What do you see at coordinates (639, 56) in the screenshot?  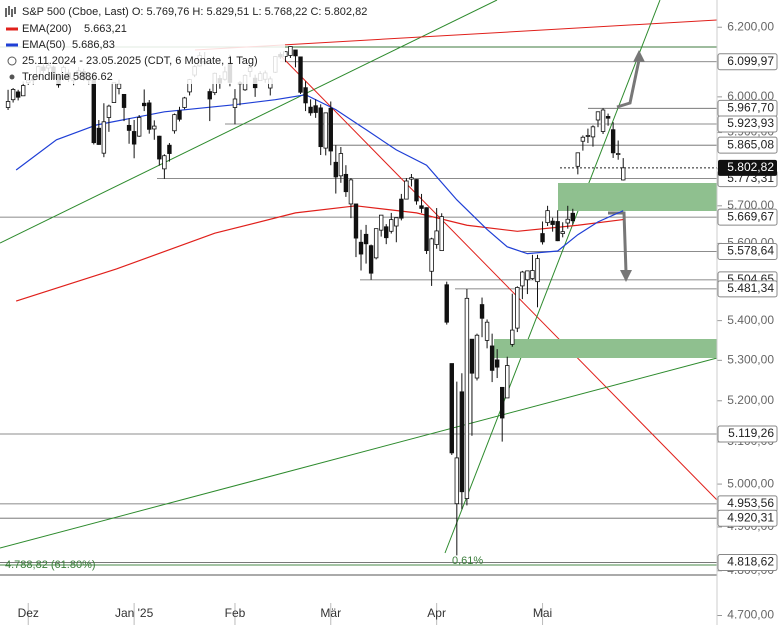 I see `arrowhead` at bounding box center [639, 56].